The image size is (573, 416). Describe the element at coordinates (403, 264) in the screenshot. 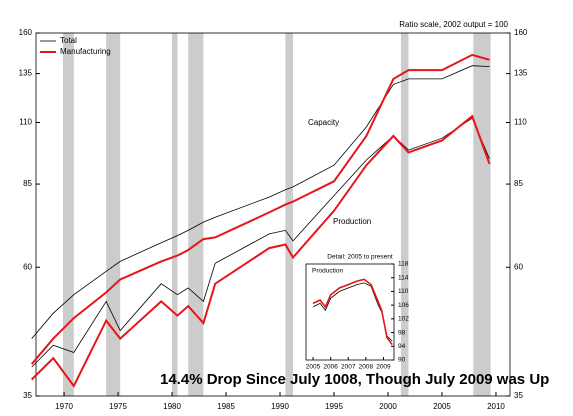

I see `inset-y-tick-label: 118` at that location.